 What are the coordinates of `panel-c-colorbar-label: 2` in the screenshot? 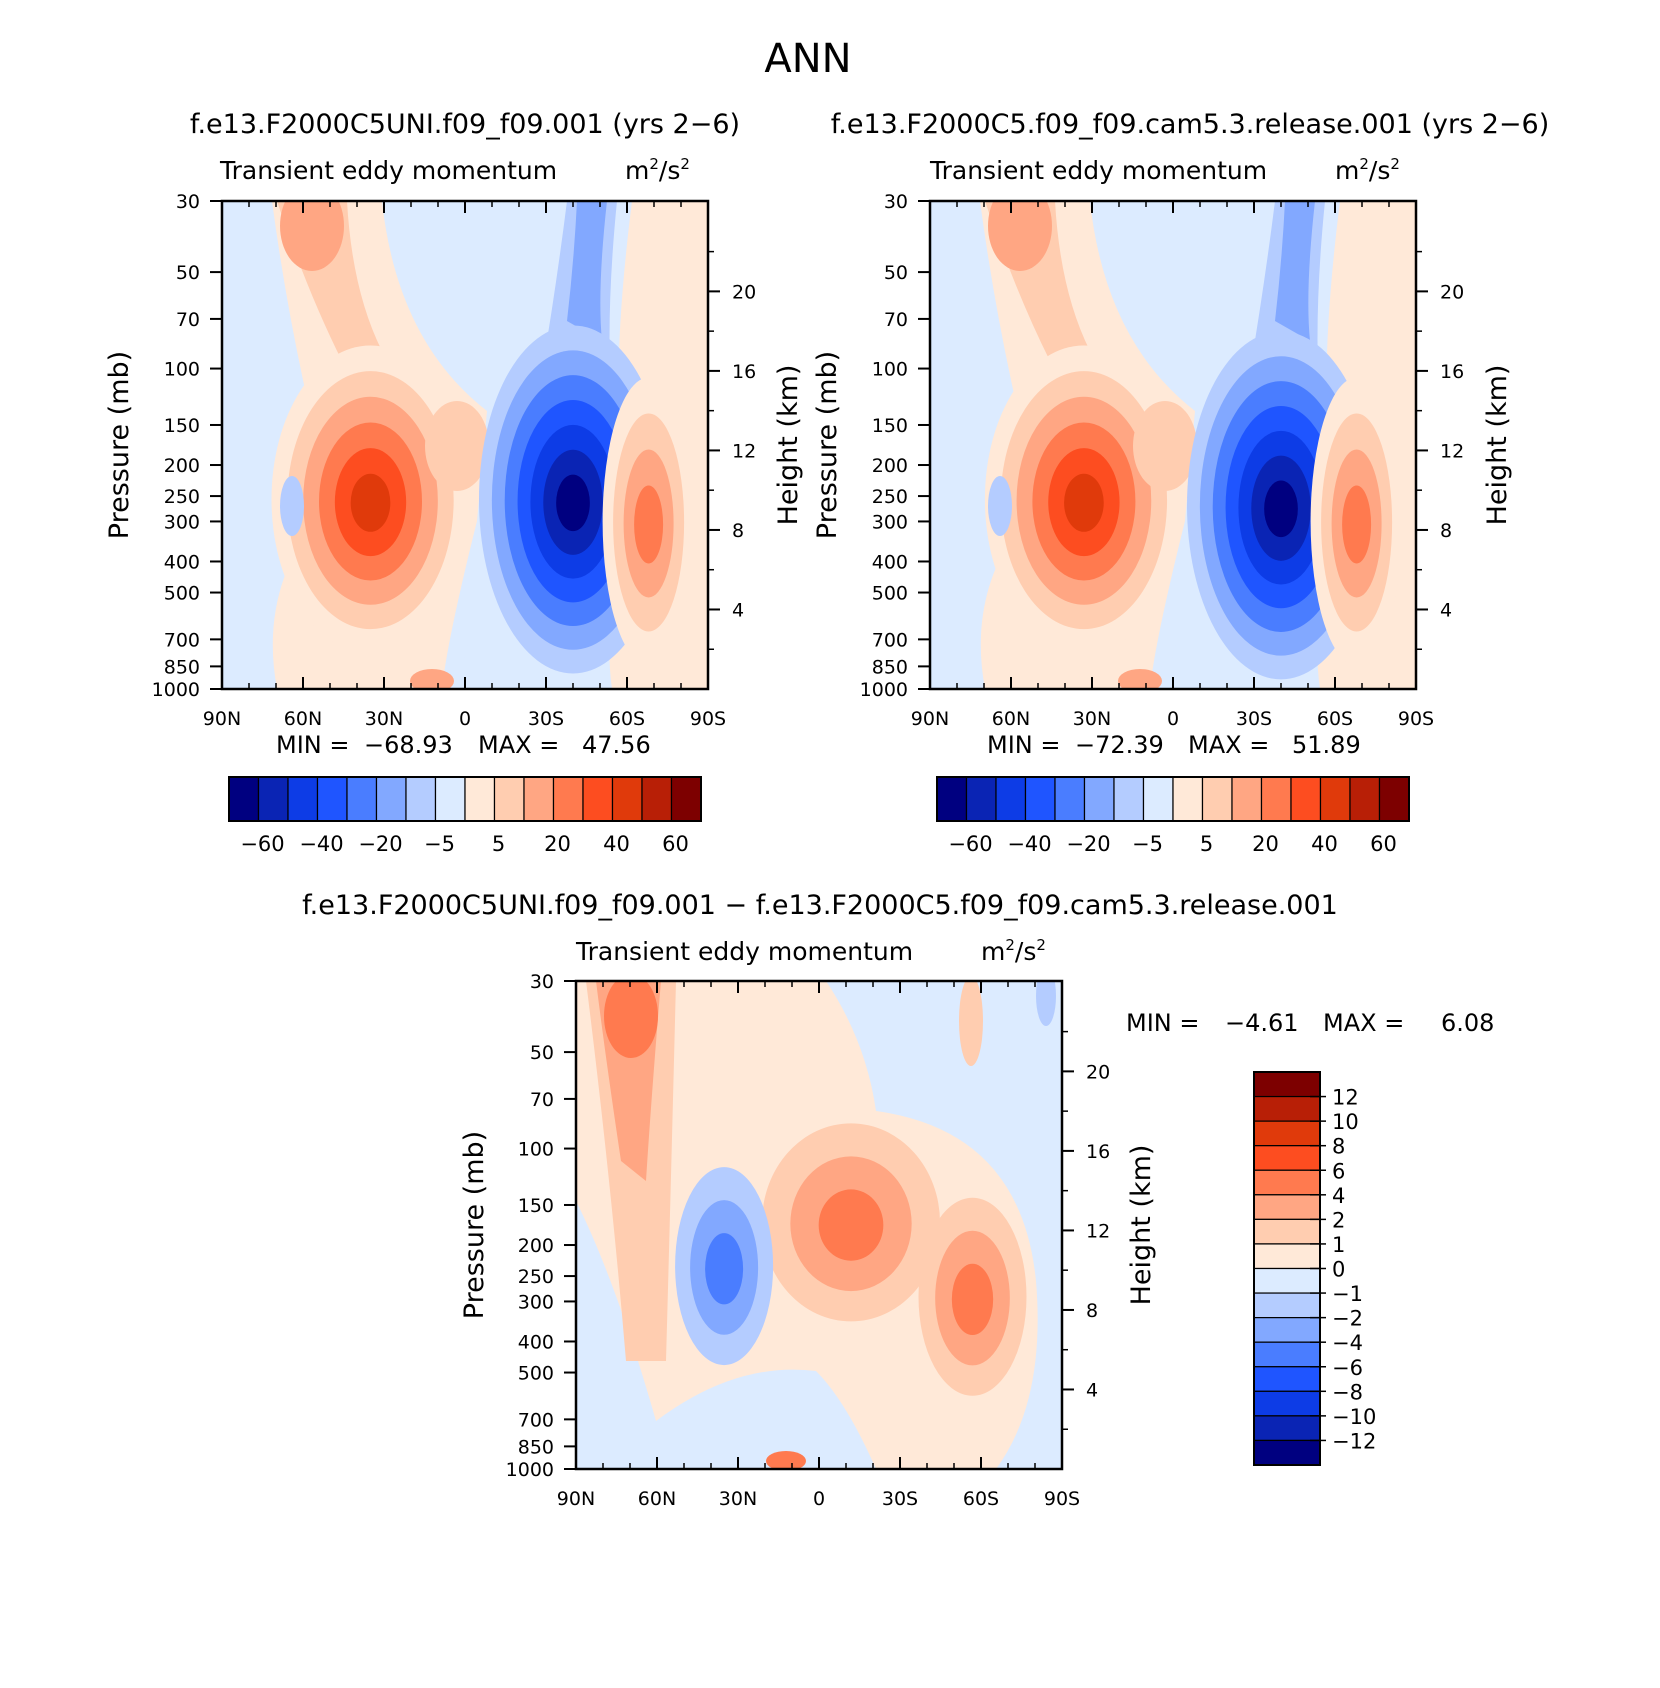 It's located at (1338, 1220).